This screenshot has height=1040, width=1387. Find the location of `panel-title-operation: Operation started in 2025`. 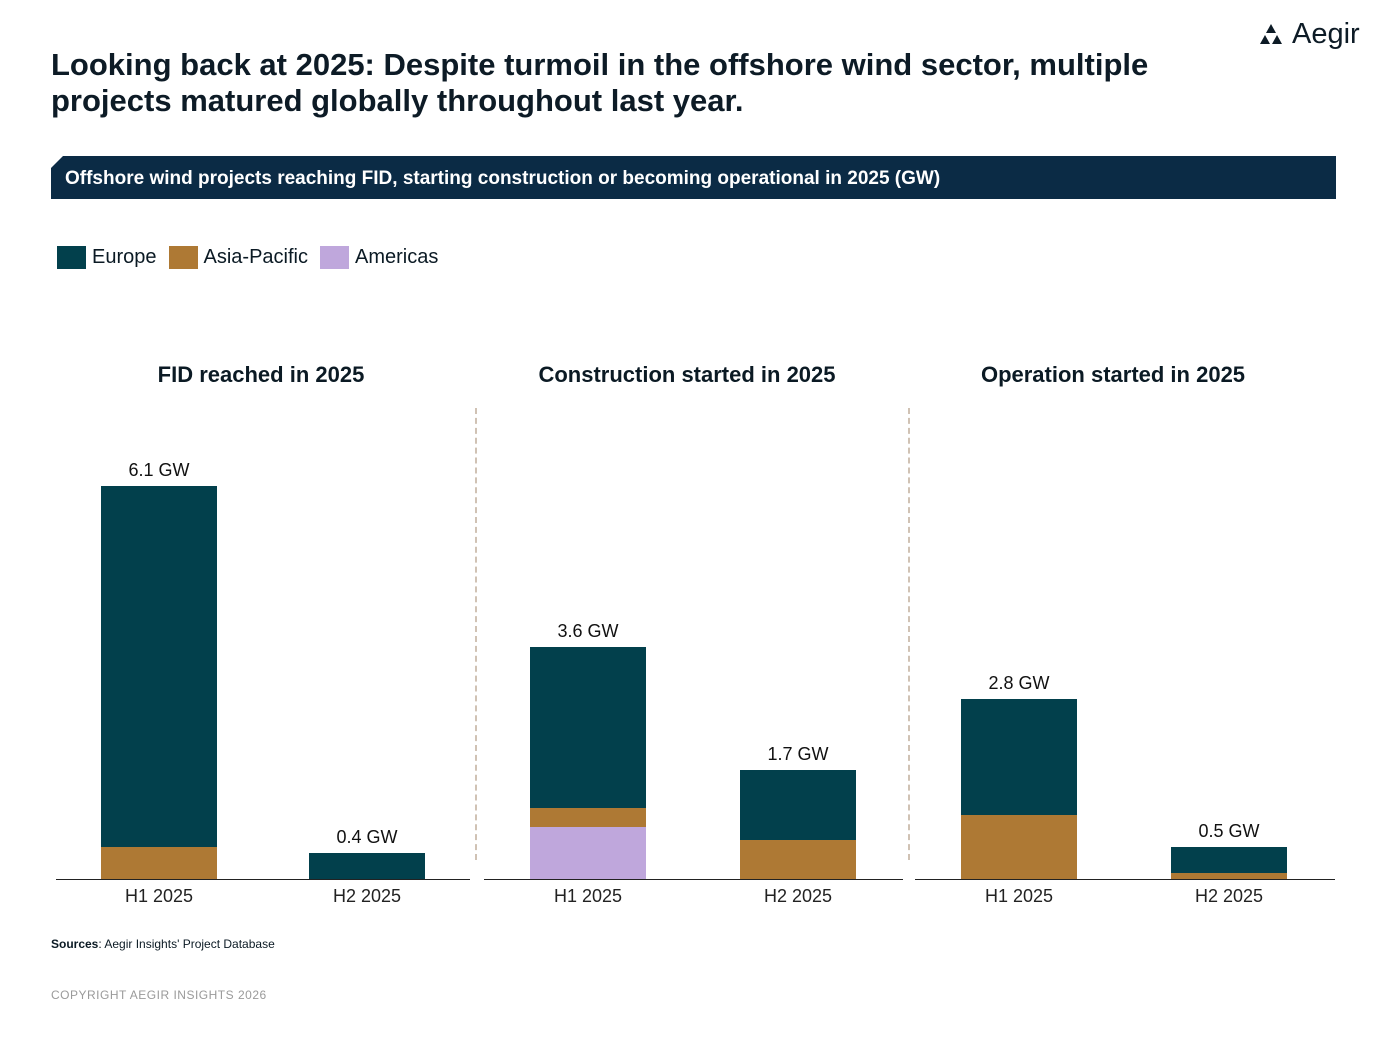

panel-title-operation: Operation started in 2025 is located at coordinates (1113, 374).